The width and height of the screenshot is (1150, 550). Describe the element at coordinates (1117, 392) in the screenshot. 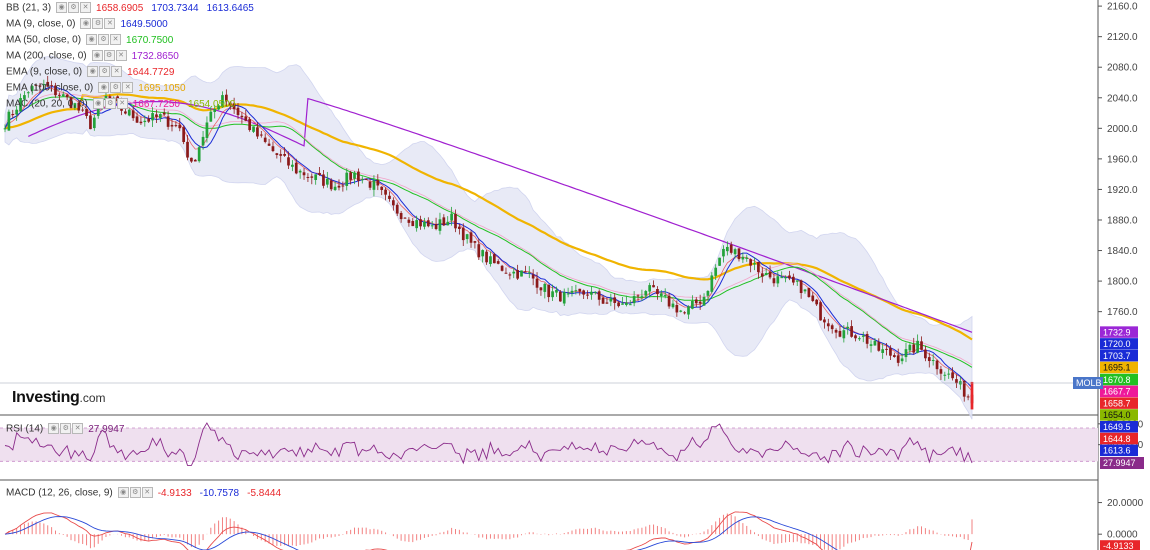

I see `price-badge-label: 1667.7` at that location.